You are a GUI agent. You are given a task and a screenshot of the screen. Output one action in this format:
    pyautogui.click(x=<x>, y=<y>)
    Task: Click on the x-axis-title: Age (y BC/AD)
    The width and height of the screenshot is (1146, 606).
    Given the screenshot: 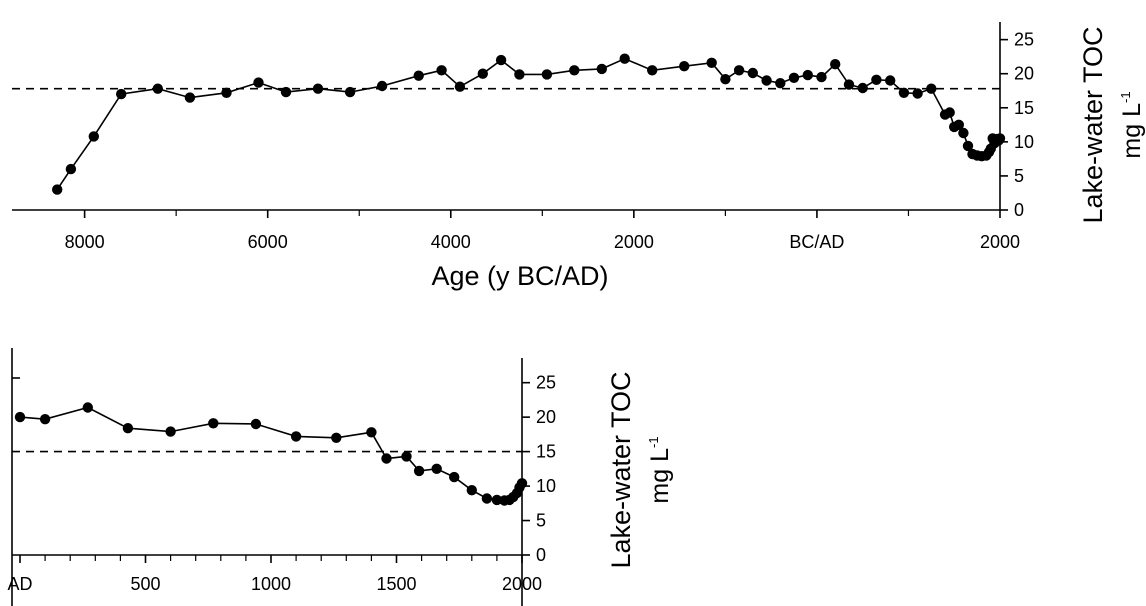 What is the action you would take?
    pyautogui.click(x=519, y=276)
    